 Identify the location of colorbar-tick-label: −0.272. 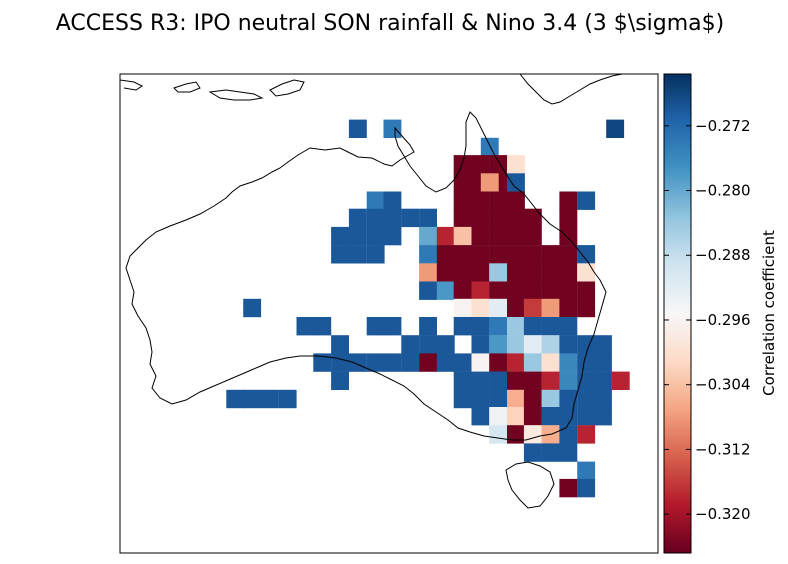
(723, 126).